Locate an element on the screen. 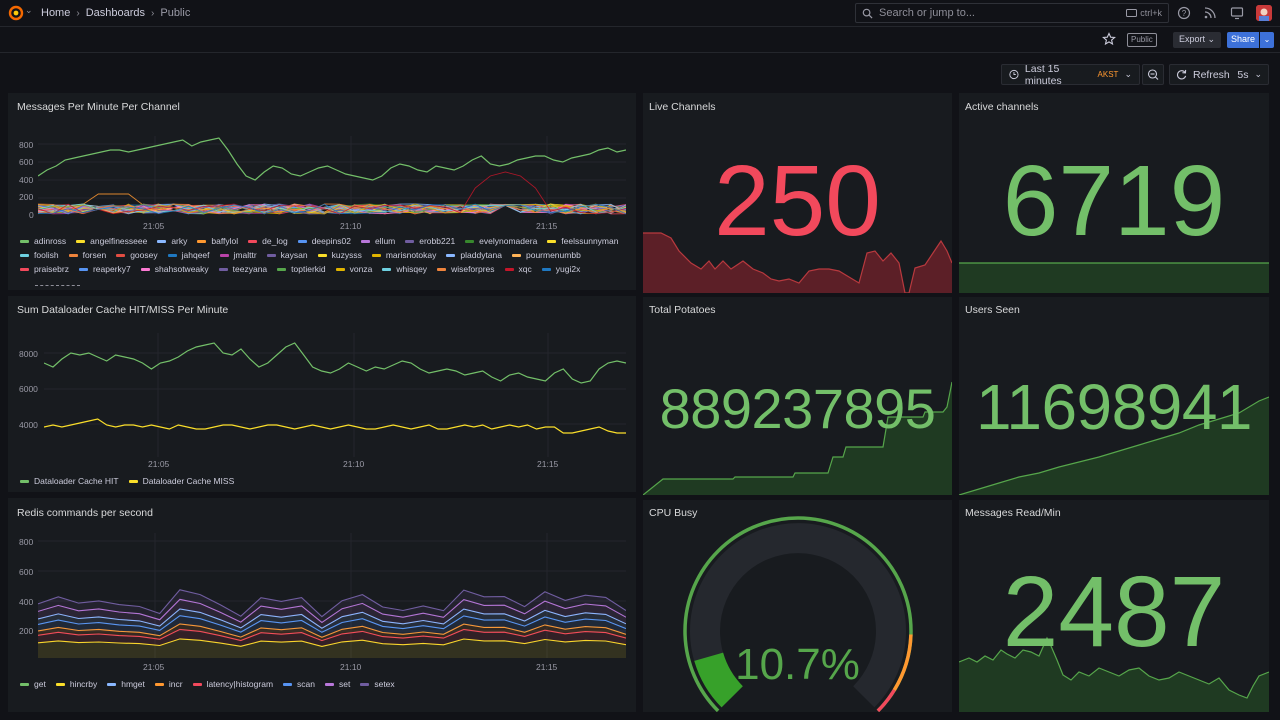 This screenshot has height=720, width=1280. legend-item: incr is located at coordinates (168, 684).